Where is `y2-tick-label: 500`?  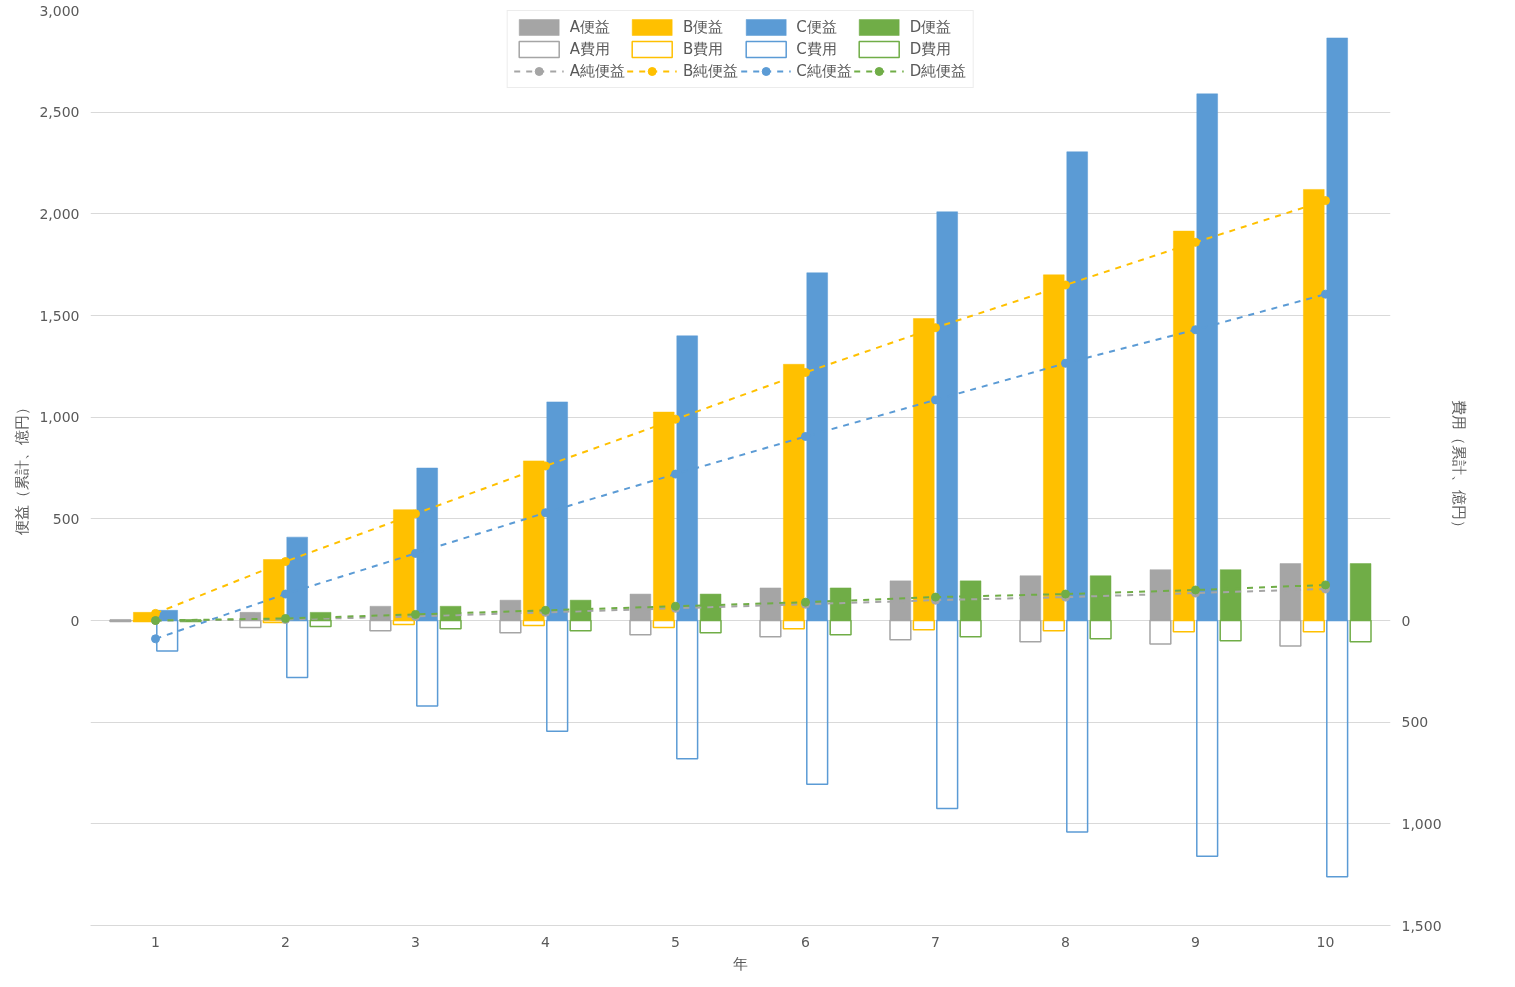 y2-tick-label: 500 is located at coordinates (1415, 722).